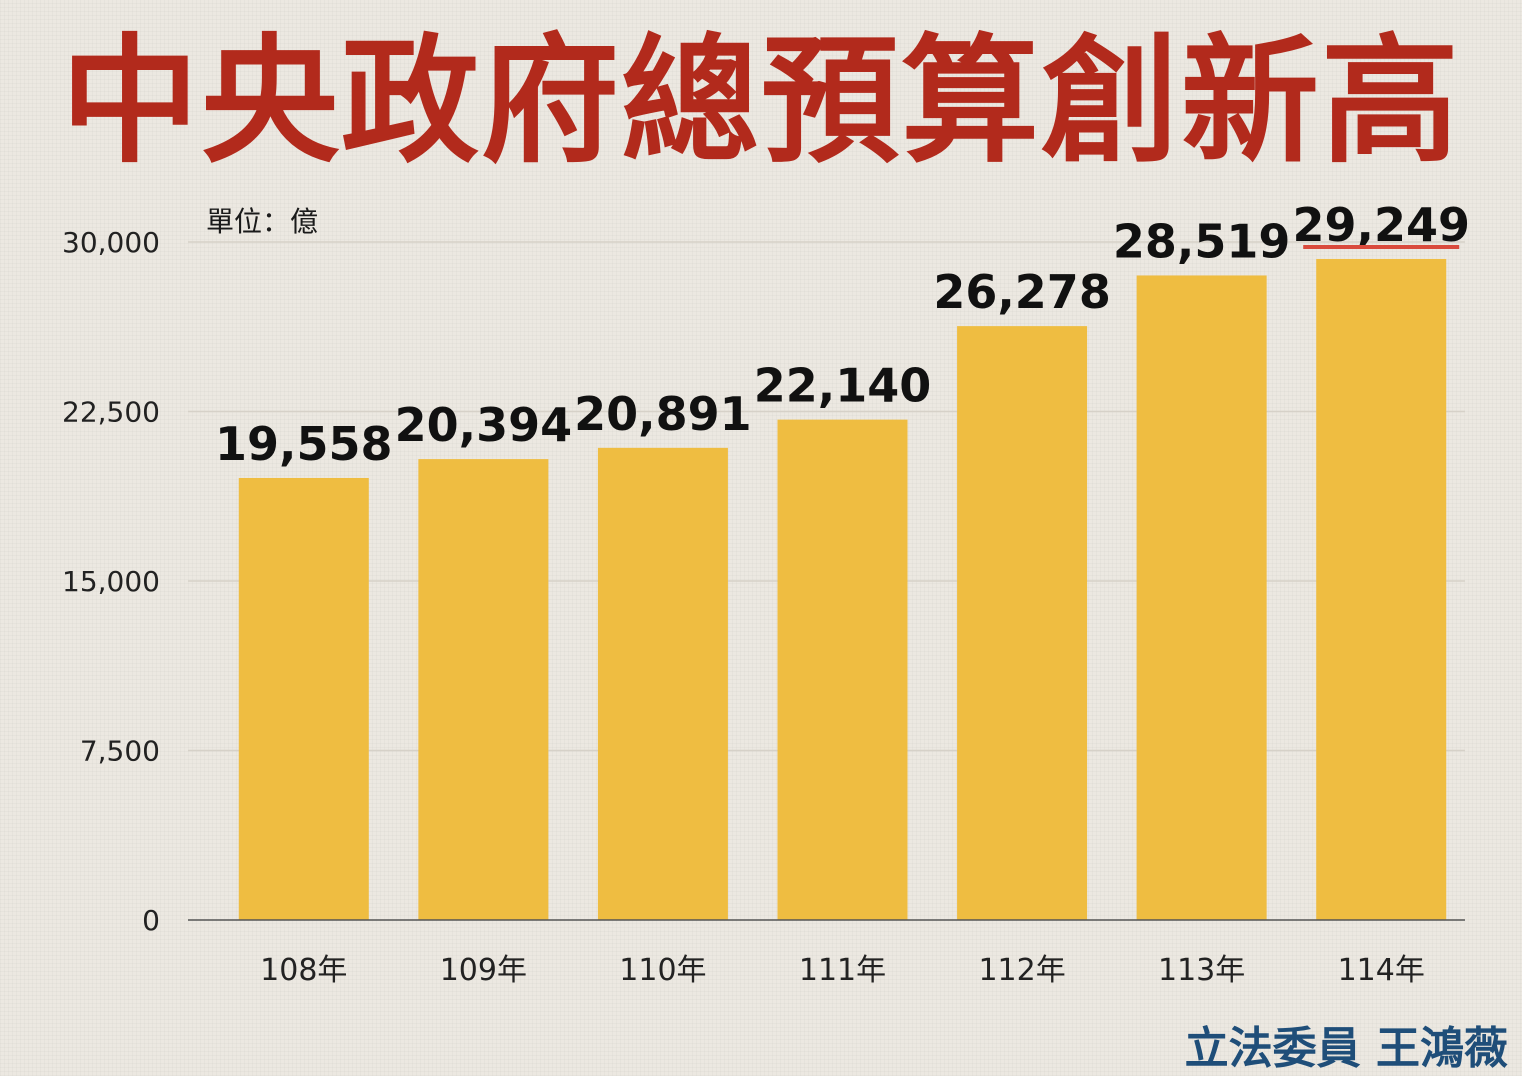  What do you see at coordinates (663, 414) in the screenshot?
I see `data-label: 20,891` at bounding box center [663, 414].